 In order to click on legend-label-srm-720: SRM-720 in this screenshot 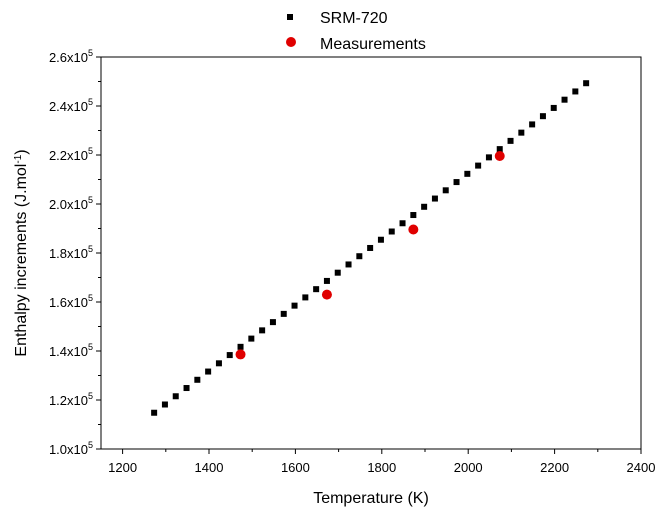, I will do `click(354, 18)`.